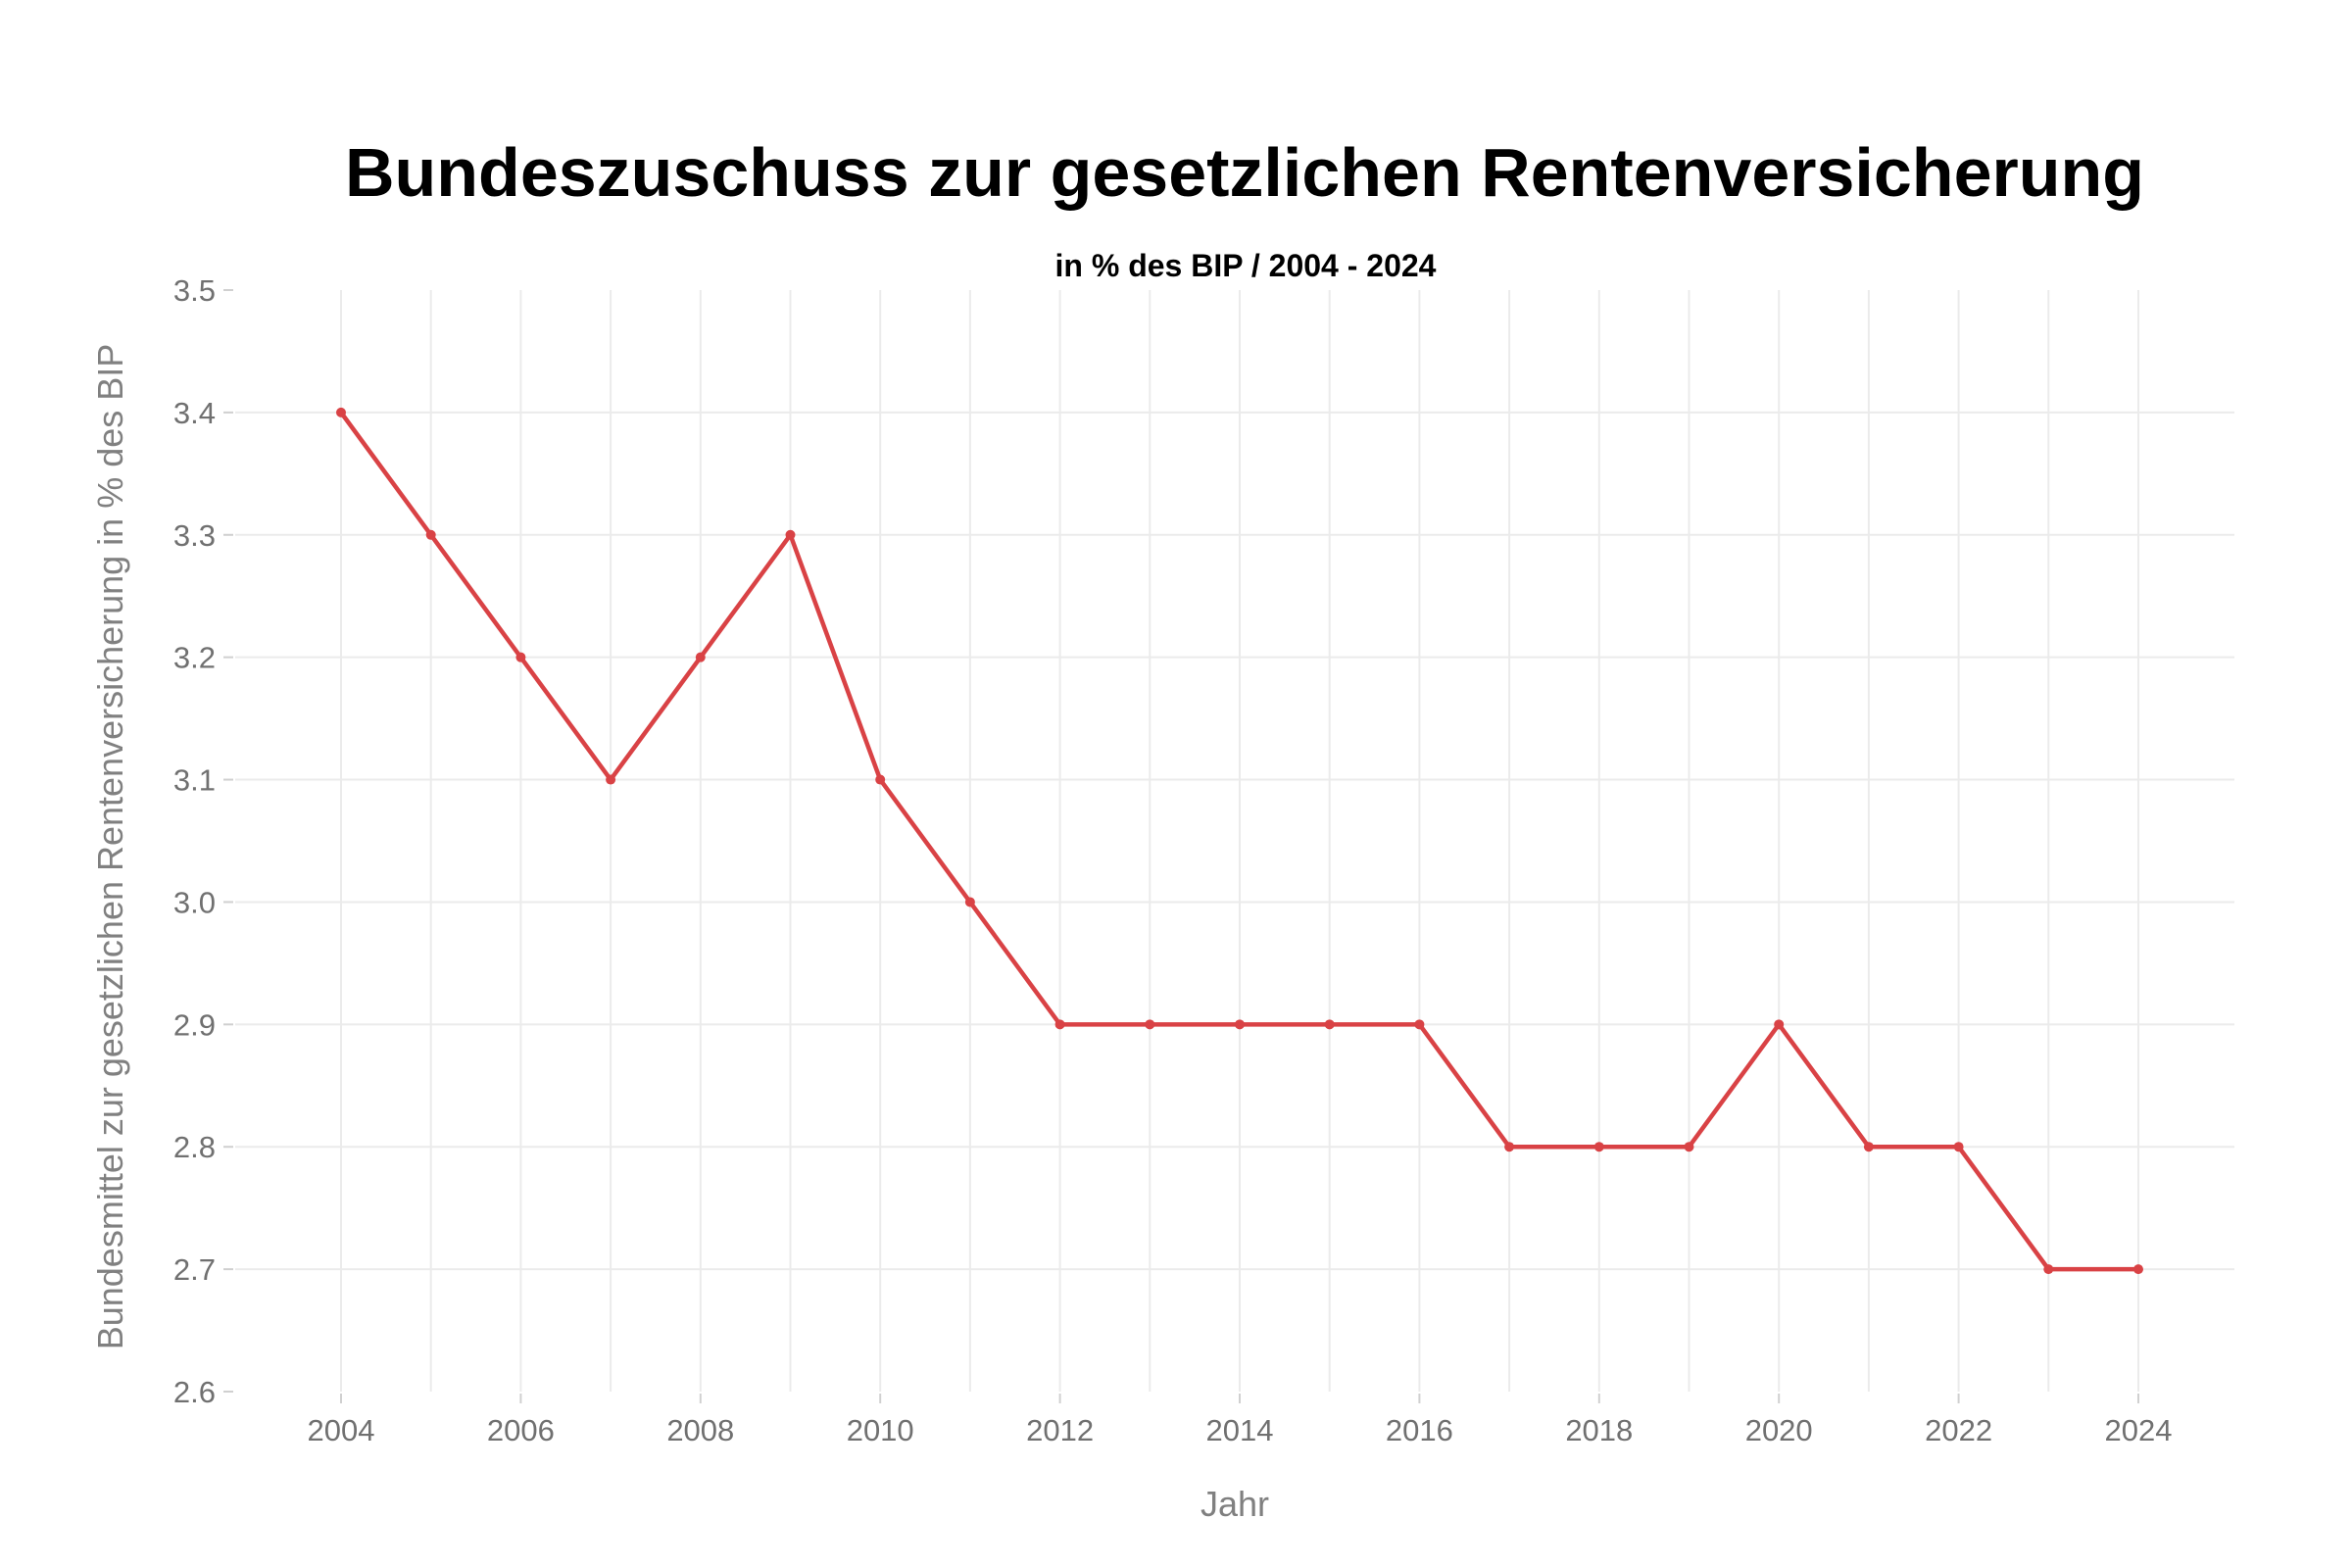 Image resolution: width=2352 pixels, height=1568 pixels. Describe the element at coordinates (1599, 1430) in the screenshot. I see `x-tick-label: 2018` at that location.